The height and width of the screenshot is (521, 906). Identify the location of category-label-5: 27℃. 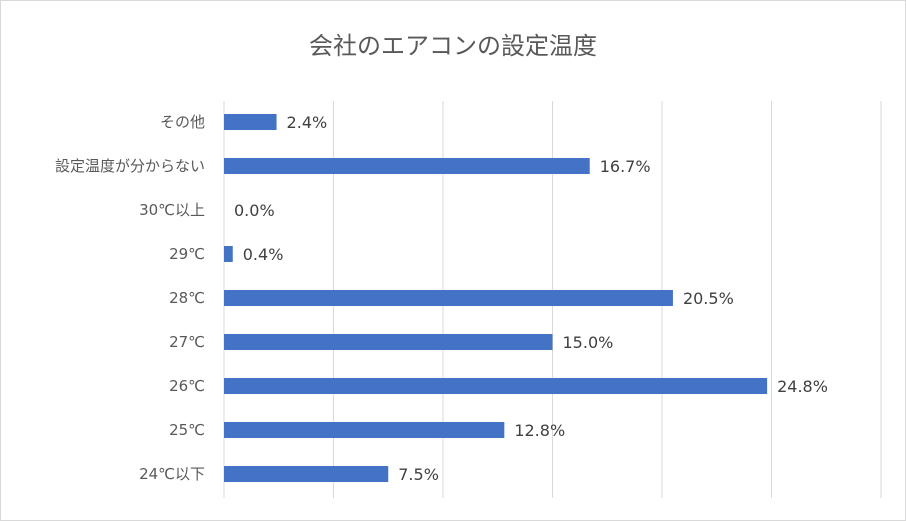
(187, 342).